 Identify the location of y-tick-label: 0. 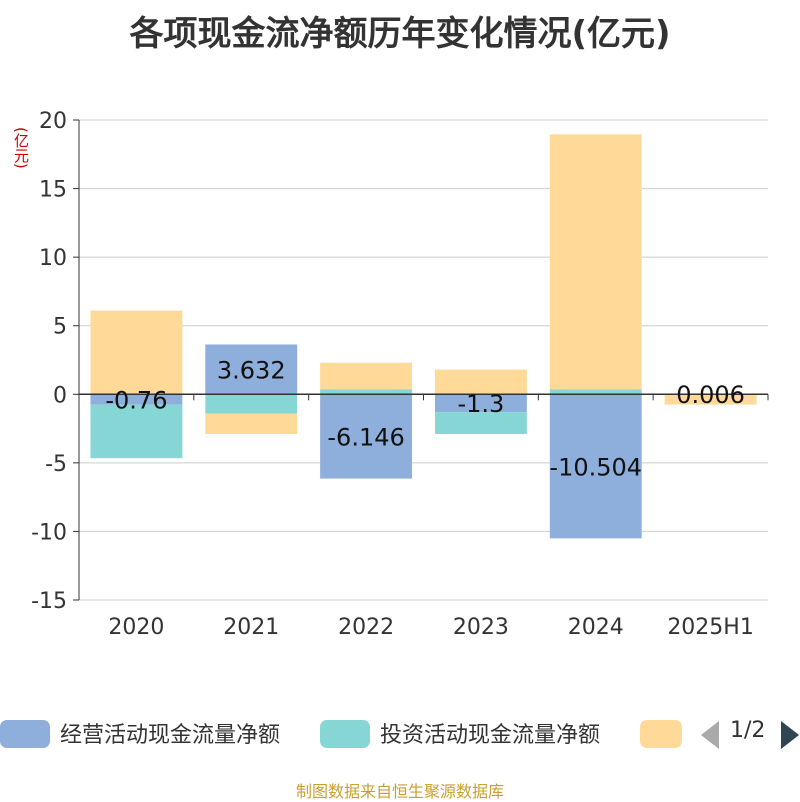
(60, 395).